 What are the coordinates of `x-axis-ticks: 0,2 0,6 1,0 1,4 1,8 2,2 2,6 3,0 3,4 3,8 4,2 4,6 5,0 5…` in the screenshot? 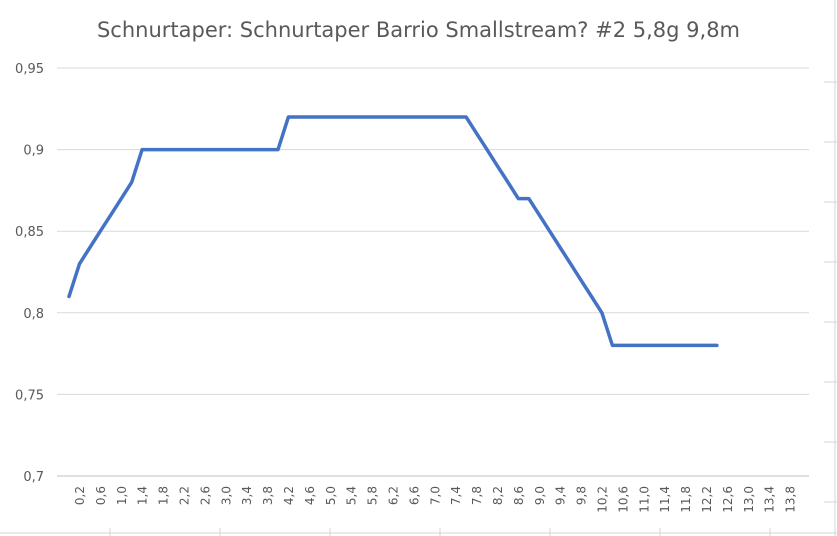 It's located at (435, 499).